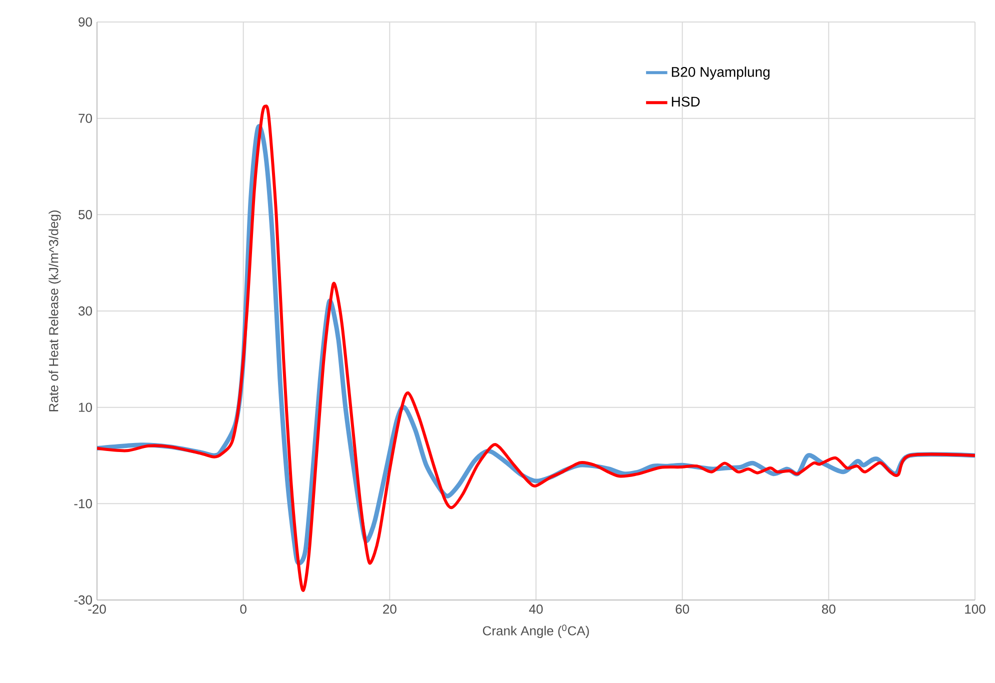  I want to click on x-tick-label: 20, so click(389, 609).